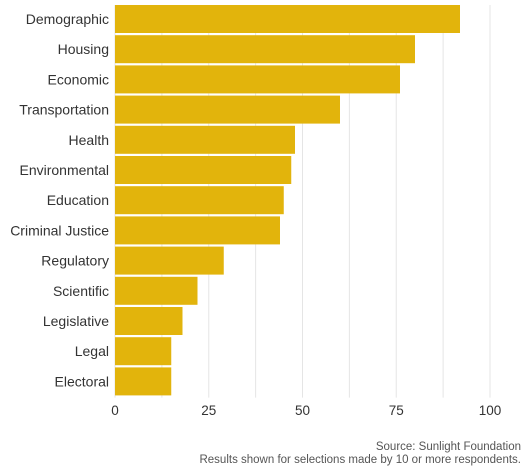  What do you see at coordinates (59, 230) in the screenshot?
I see `category-label: Criminal Justice` at bounding box center [59, 230].